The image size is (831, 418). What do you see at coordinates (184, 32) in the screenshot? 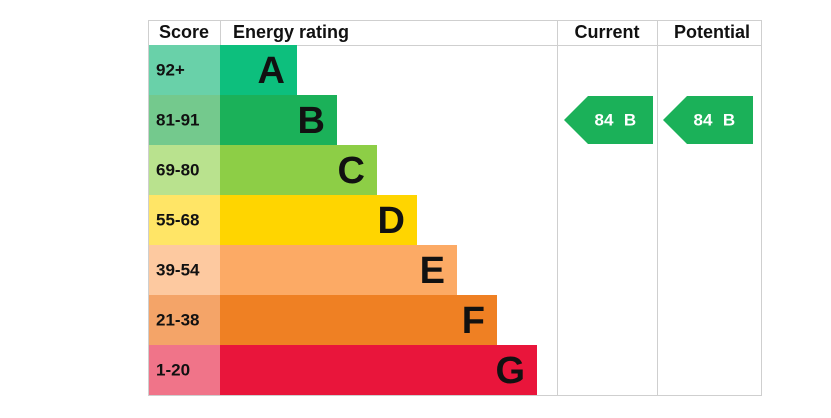
I see `header-score: Score` at bounding box center [184, 32].